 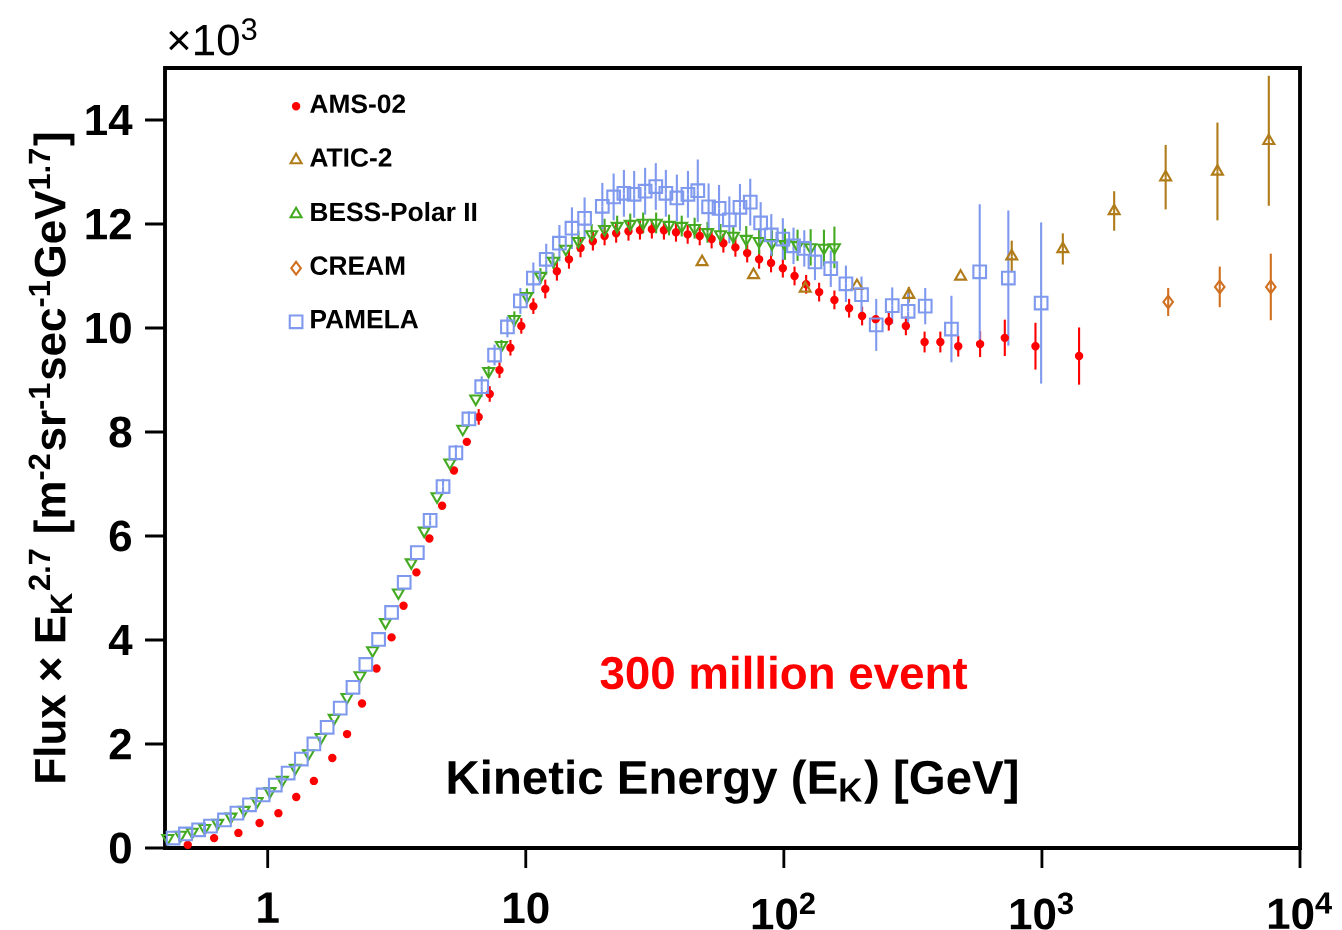 What do you see at coordinates (120, 848) in the screenshot?
I see `y-tick-label: 0` at bounding box center [120, 848].